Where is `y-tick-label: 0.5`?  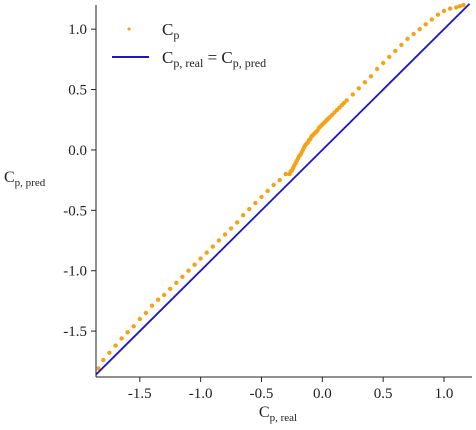
y-tick-label: 0.5 is located at coordinates (77, 91).